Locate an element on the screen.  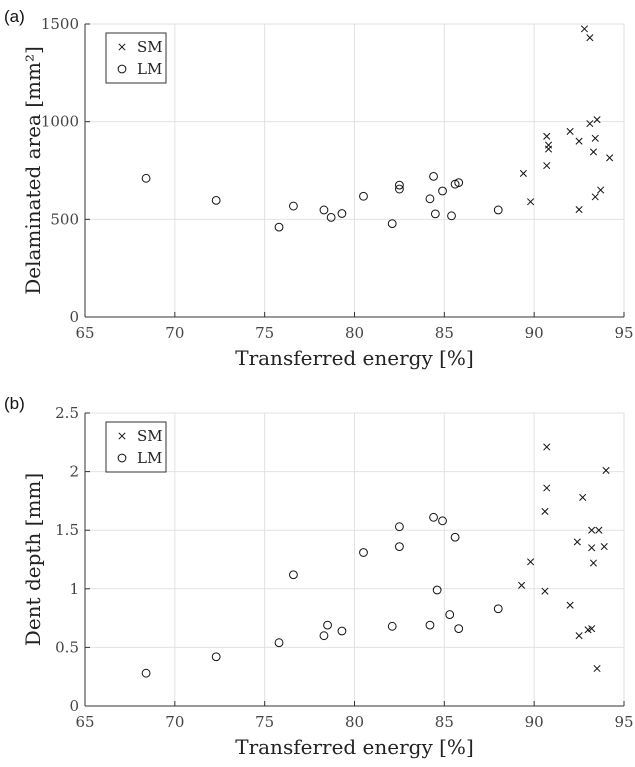
panel-b-label: (b) is located at coordinates (14, 403).